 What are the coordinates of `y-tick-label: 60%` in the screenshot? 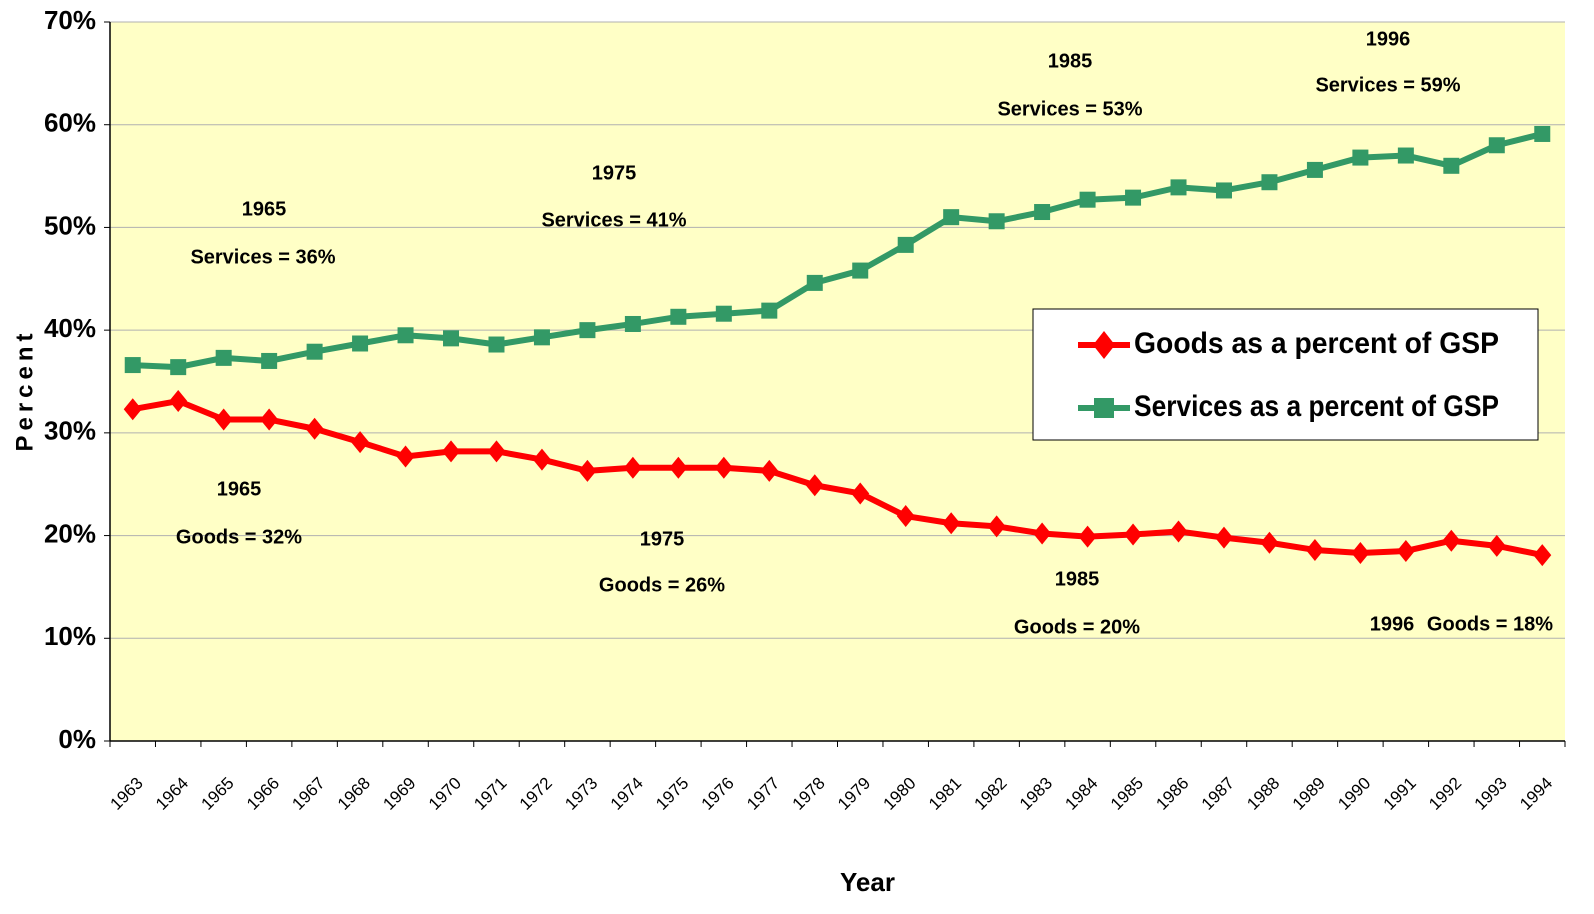 It's located at (70, 123).